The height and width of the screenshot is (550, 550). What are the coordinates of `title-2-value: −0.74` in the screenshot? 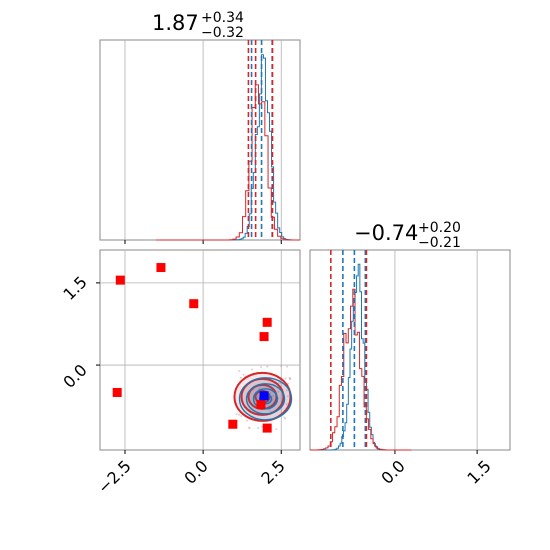 It's located at (386, 233).